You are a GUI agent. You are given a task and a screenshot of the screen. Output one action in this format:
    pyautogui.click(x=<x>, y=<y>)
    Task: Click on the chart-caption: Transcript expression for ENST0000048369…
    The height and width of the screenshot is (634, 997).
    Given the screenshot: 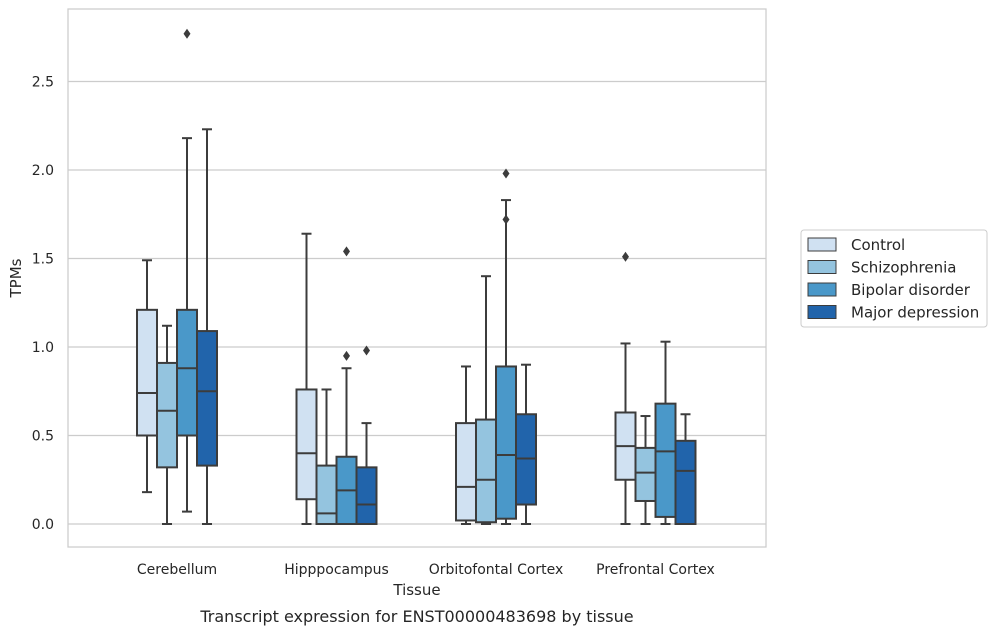 What is the action you would take?
    pyautogui.click(x=416, y=616)
    